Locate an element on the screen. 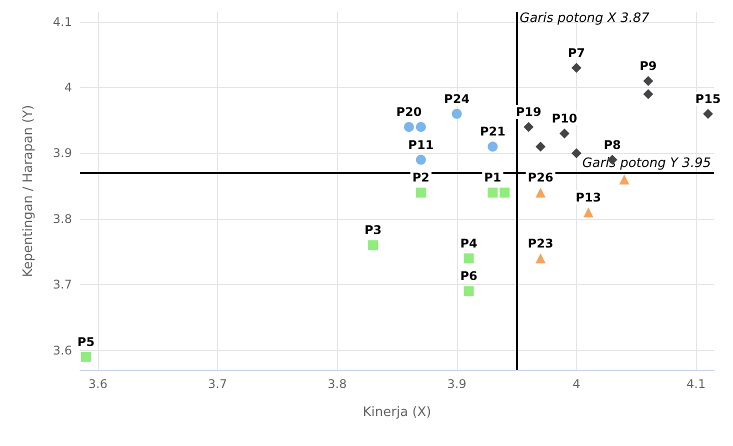 This screenshot has width=733, height=446. y-tick-label: 4 is located at coordinates (68, 87).